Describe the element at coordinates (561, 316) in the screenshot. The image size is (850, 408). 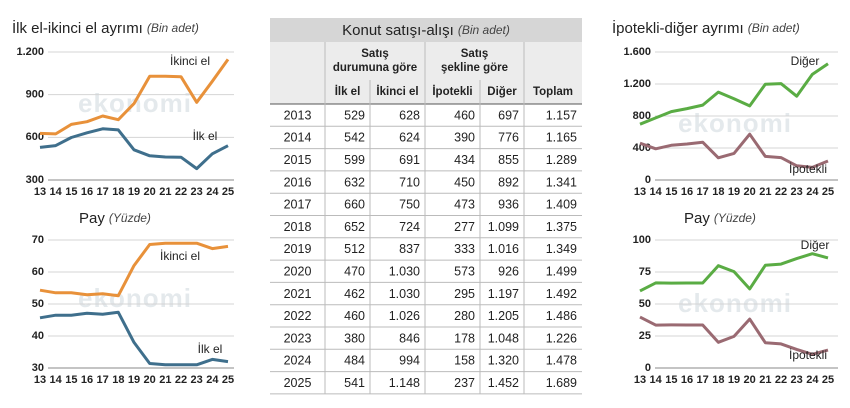
I see `cell: 1.486` at that location.